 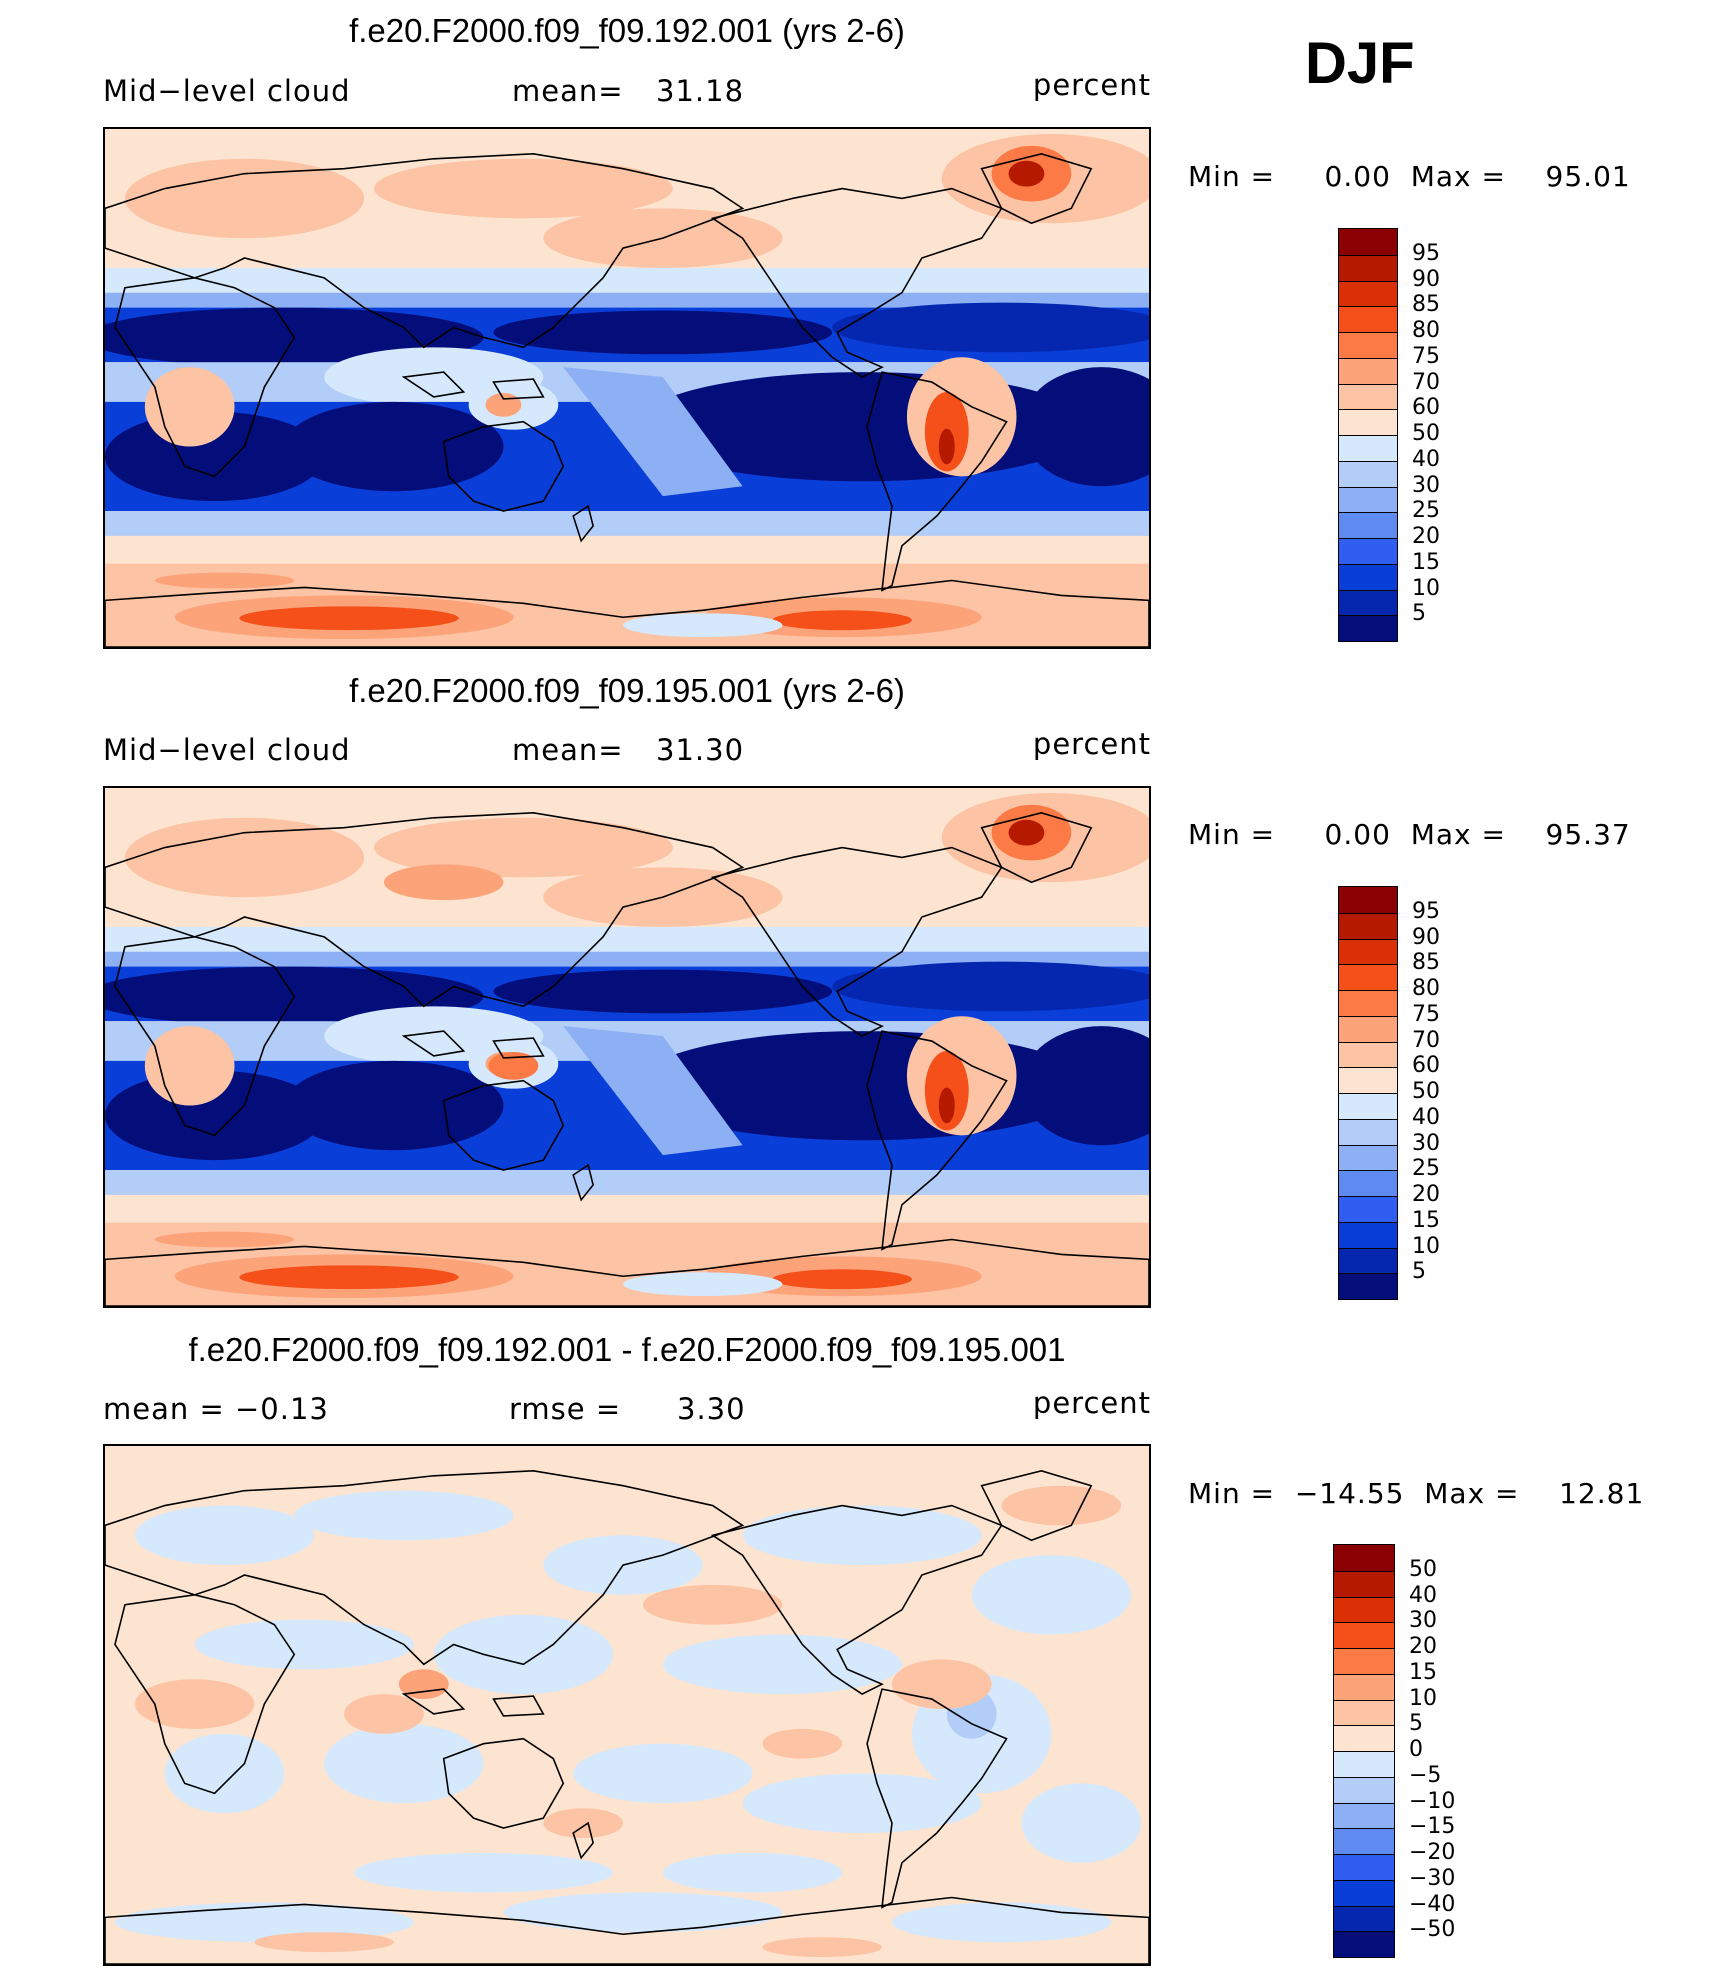 What do you see at coordinates (1425, 1775) in the screenshot?
I see `colorbar-label: −5` at bounding box center [1425, 1775].